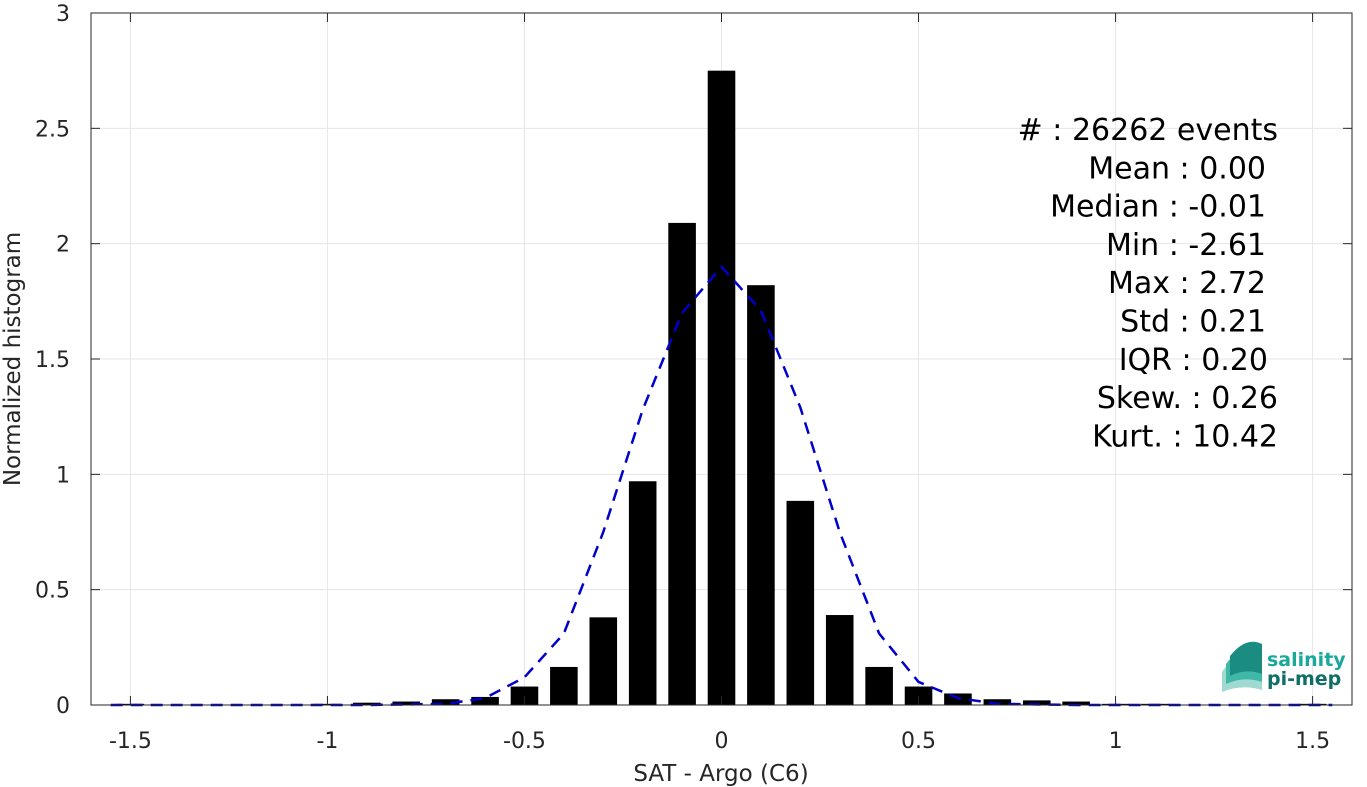 Image resolution: width=1367 pixels, height=787 pixels. What do you see at coordinates (52, 591) in the screenshot?
I see `y-tick-label: 0.5` at bounding box center [52, 591].